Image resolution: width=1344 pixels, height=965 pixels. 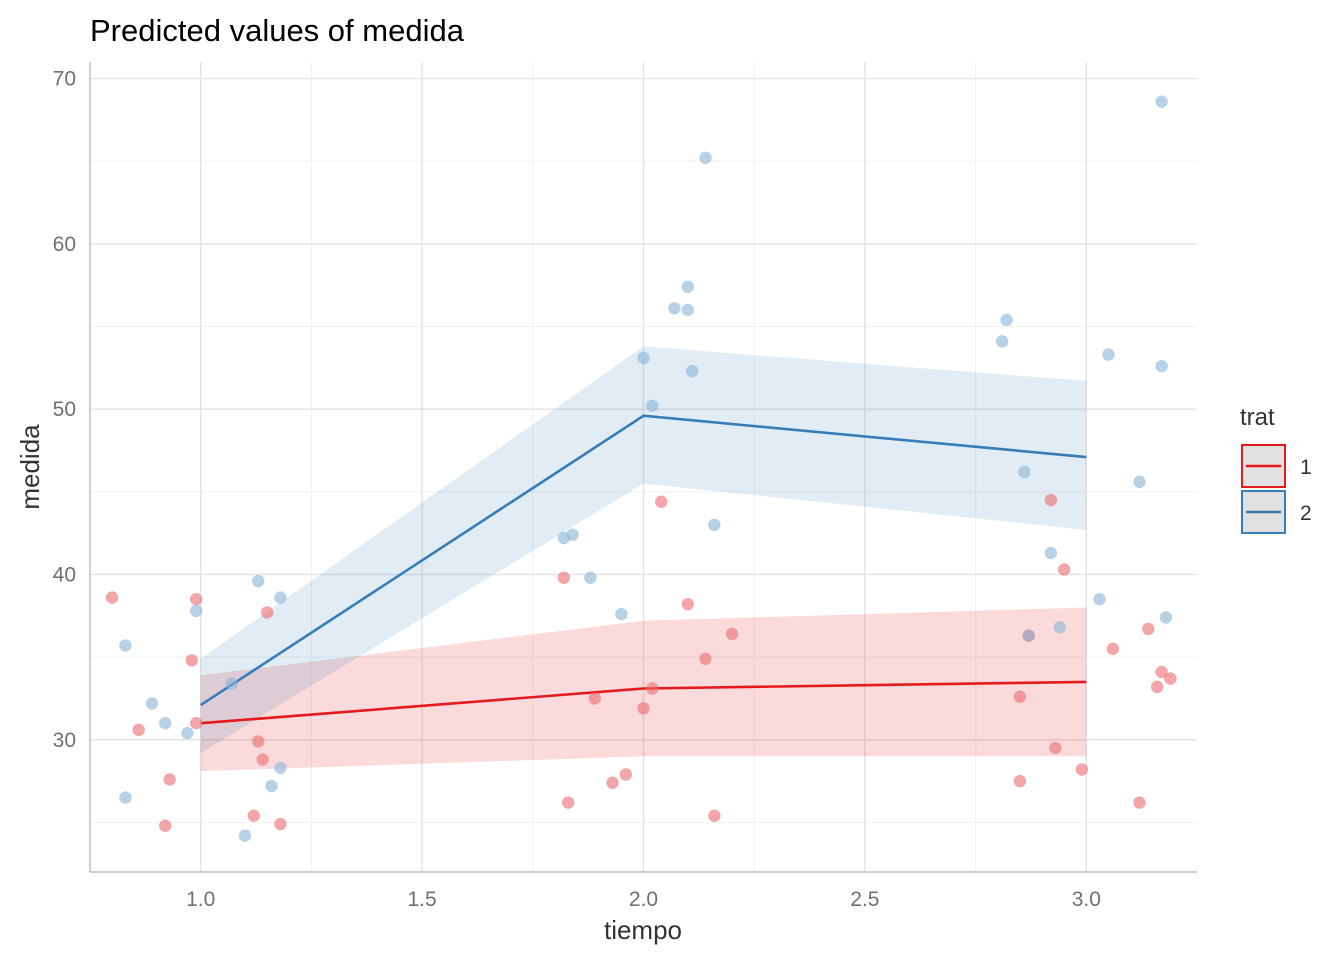 What do you see at coordinates (64, 244) in the screenshot?
I see `y-tick-label: 60` at bounding box center [64, 244].